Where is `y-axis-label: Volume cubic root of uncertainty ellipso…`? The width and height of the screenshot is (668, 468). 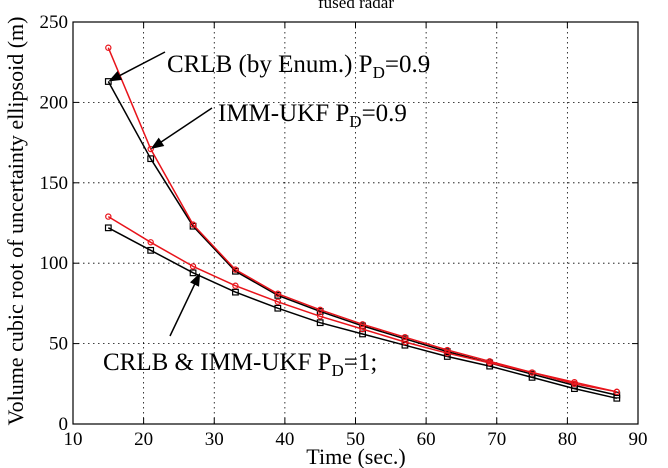 y-axis-label: Volume cubic root of uncertainty ellipso… is located at coordinates (15, 221).